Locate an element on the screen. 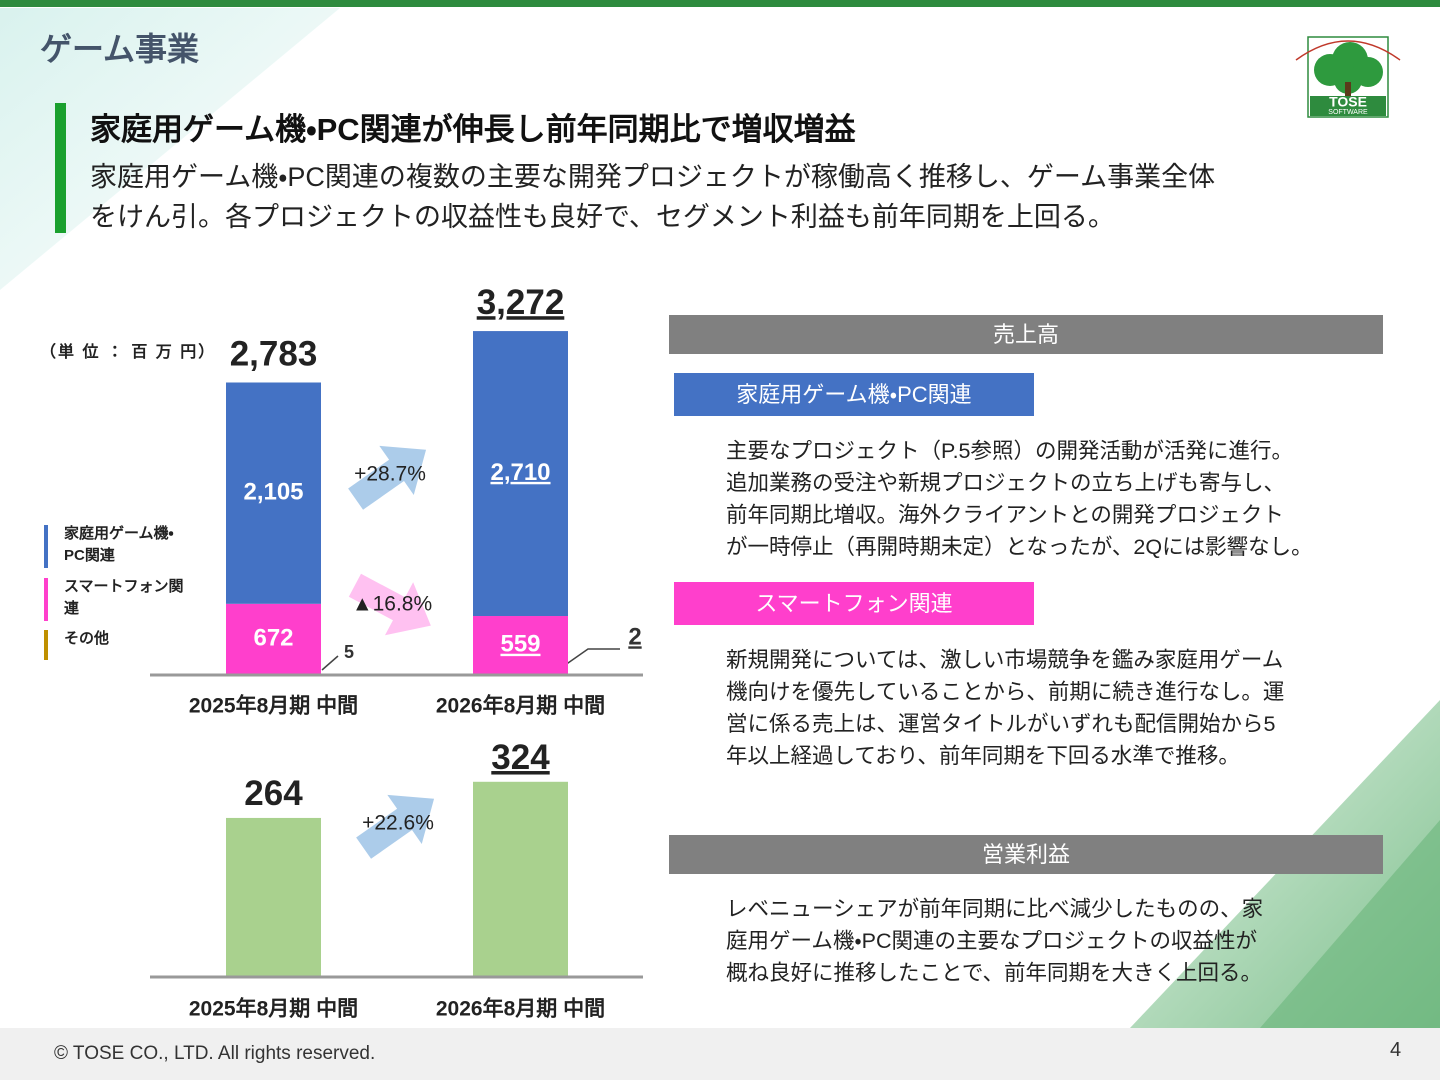 The image size is (1440, 1080). data-label: 672 is located at coordinates (273, 637).